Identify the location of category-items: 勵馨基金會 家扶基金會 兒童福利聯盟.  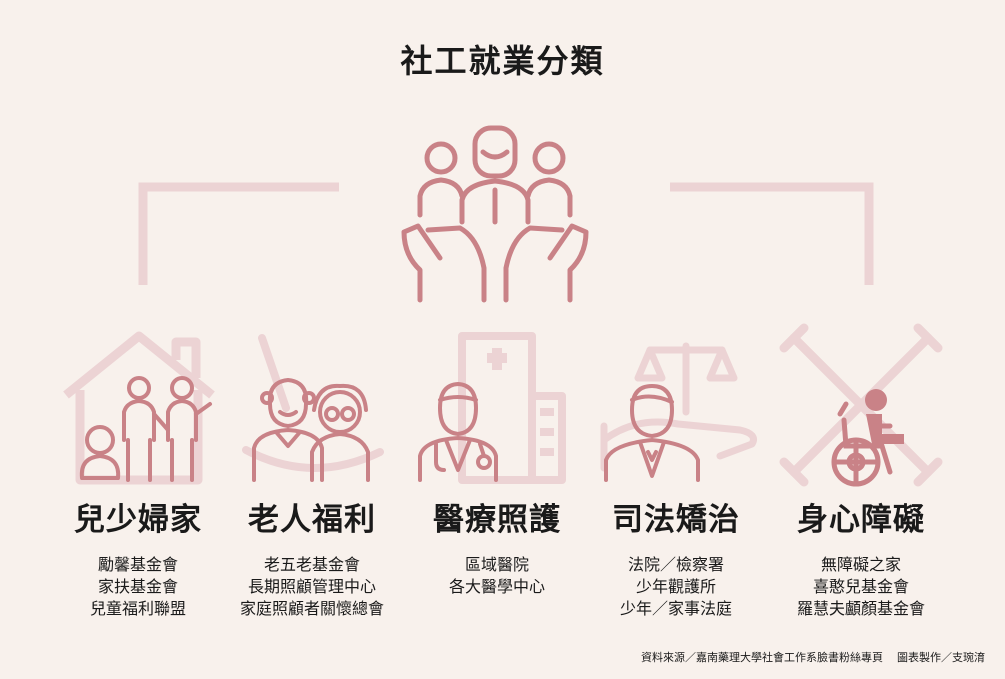
(138, 587).